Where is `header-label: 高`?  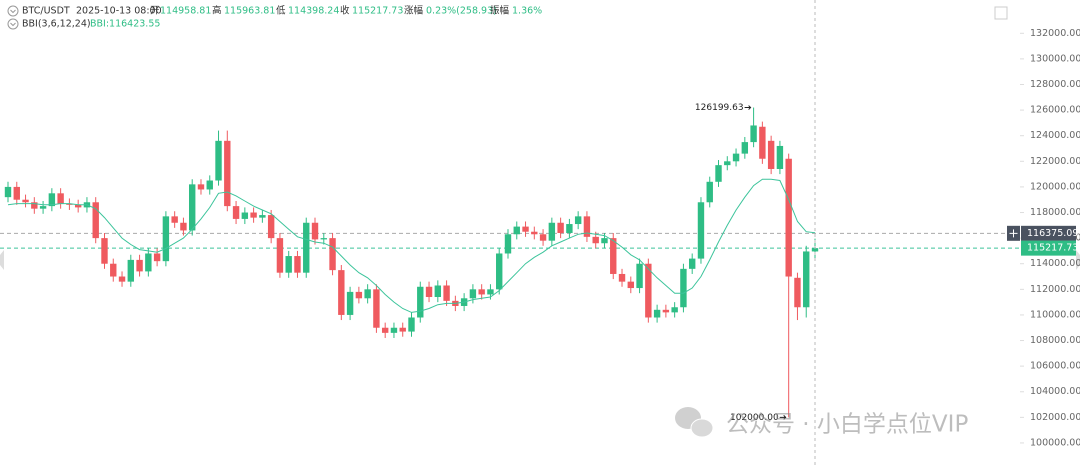
header-label: 高 is located at coordinates (217, 11).